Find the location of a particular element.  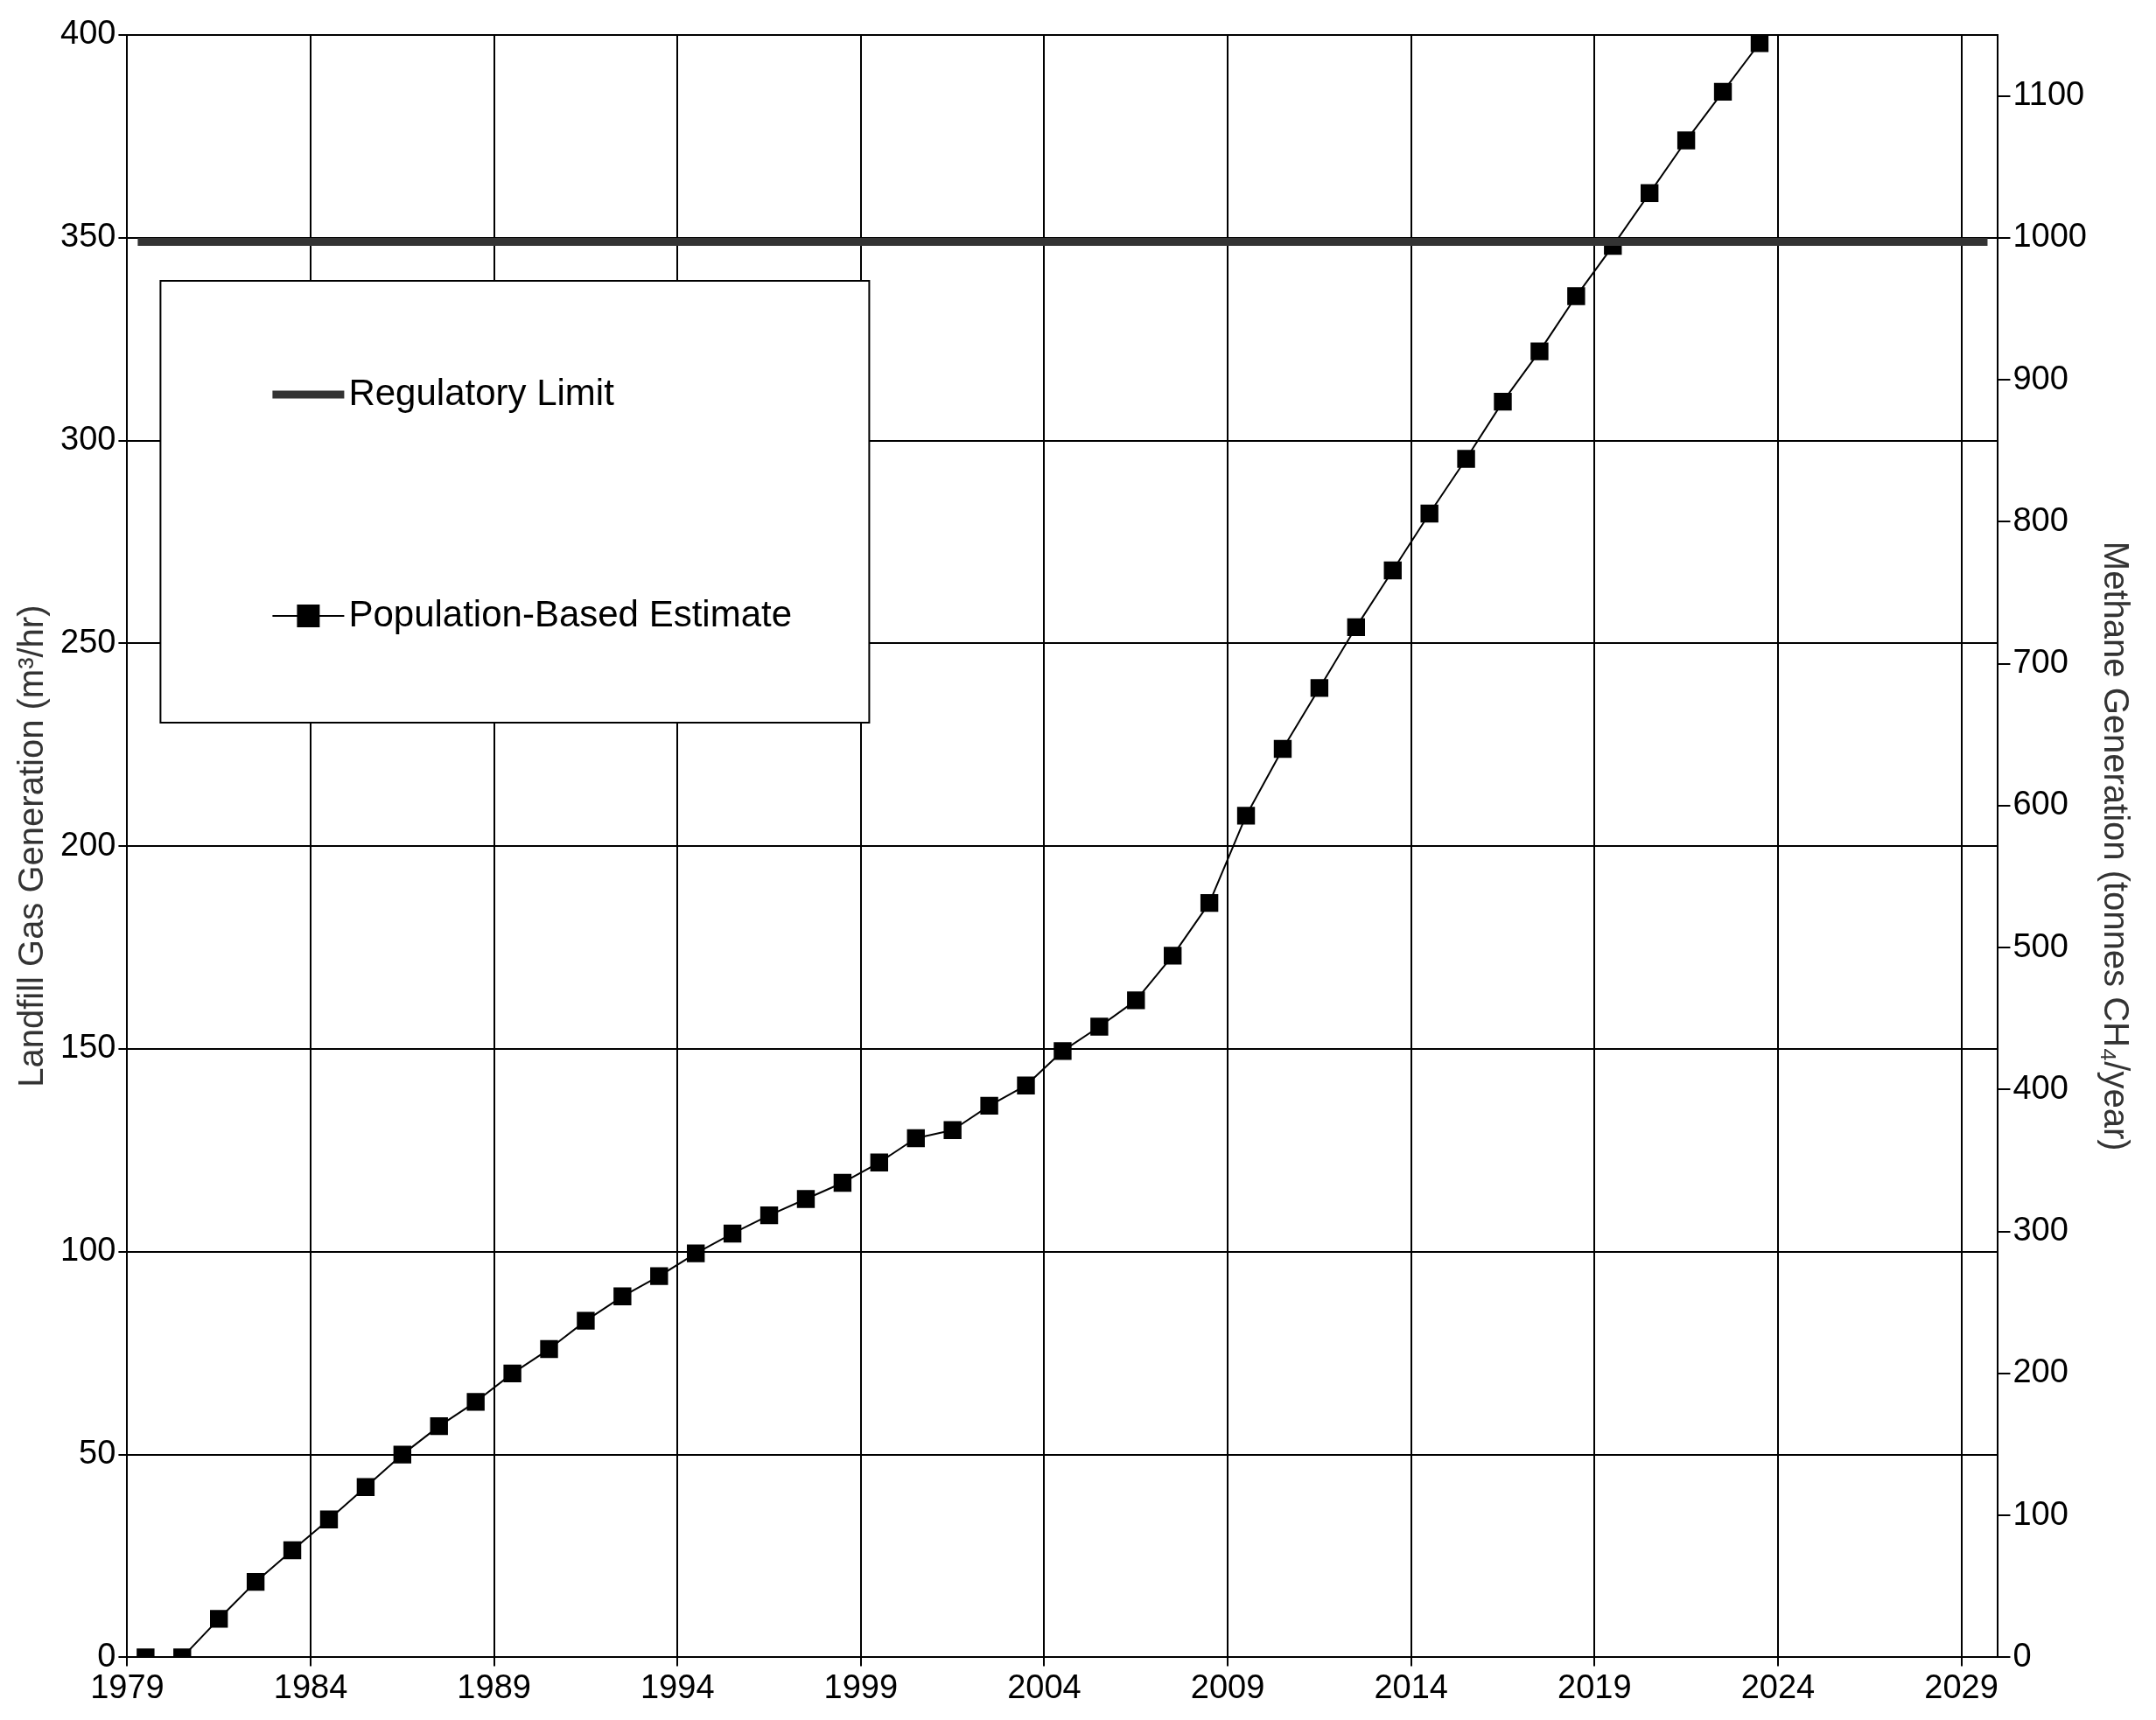

y2-tick-label: 700 is located at coordinates (2040, 662).